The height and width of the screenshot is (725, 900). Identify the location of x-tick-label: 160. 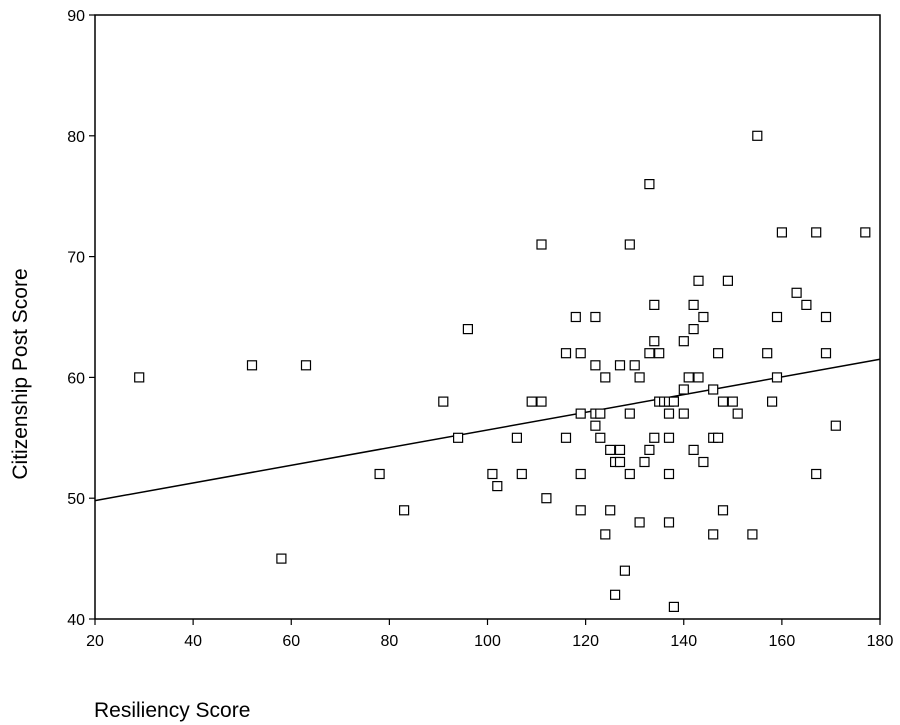
(782, 641).